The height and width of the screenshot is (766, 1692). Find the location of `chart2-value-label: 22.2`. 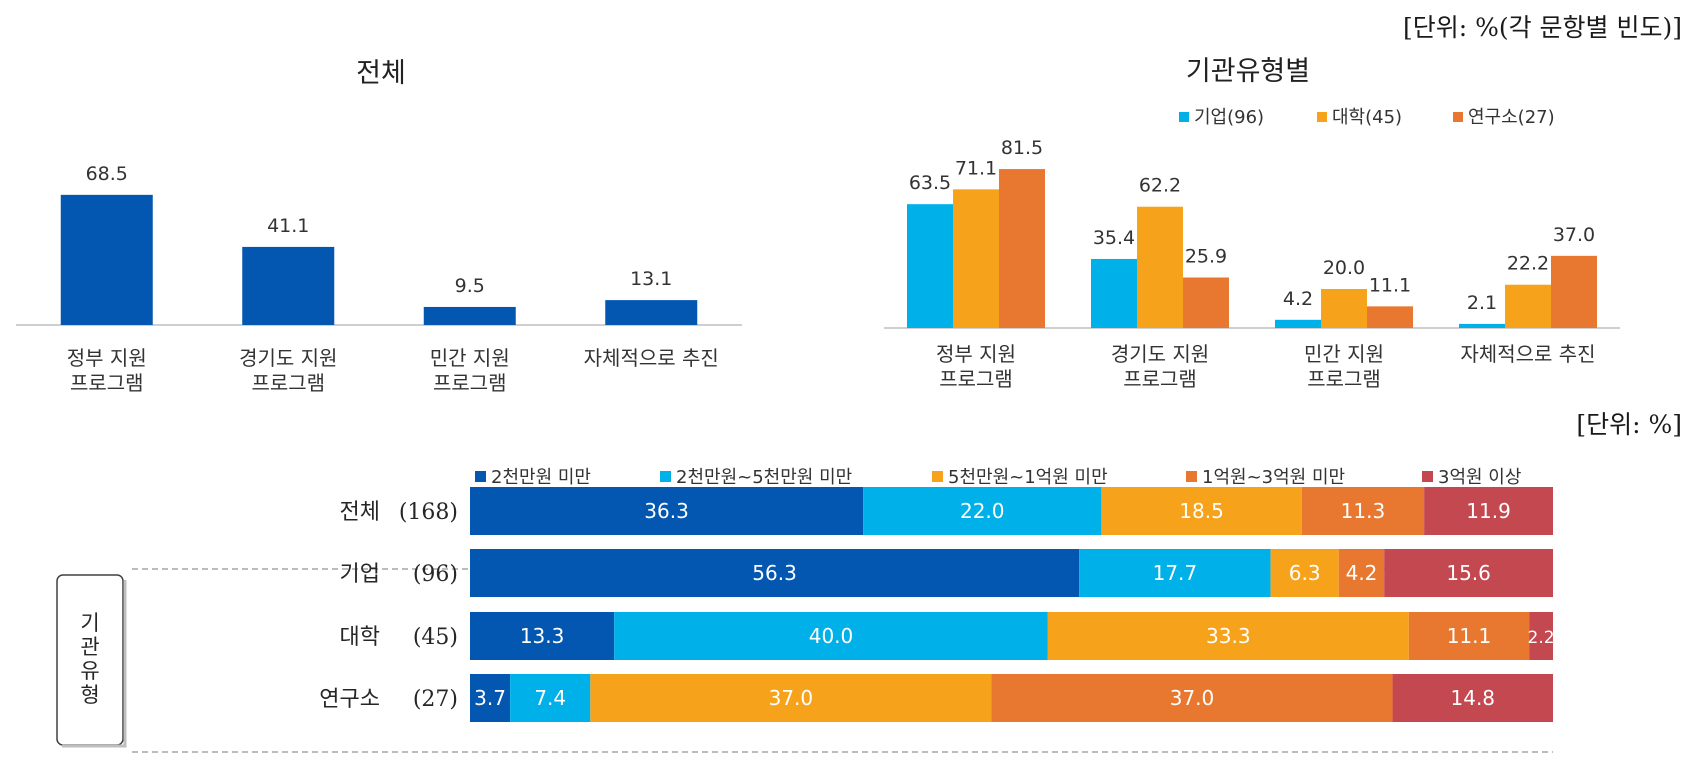

chart2-value-label: 22.2 is located at coordinates (1528, 264).